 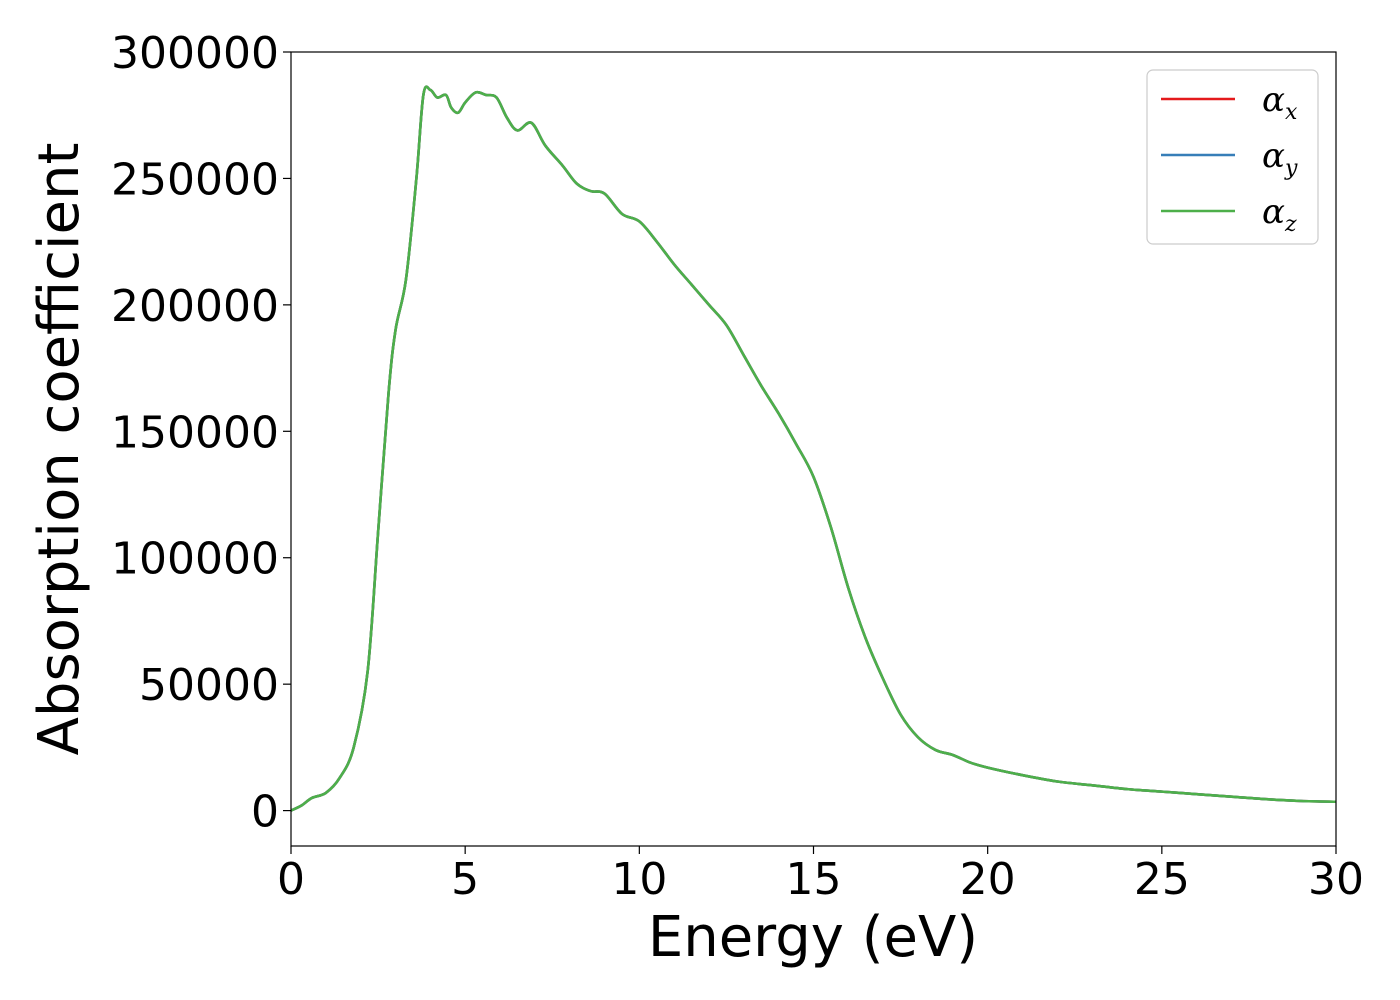 I want to click on x-tick-label: 30, so click(x=1336, y=879).